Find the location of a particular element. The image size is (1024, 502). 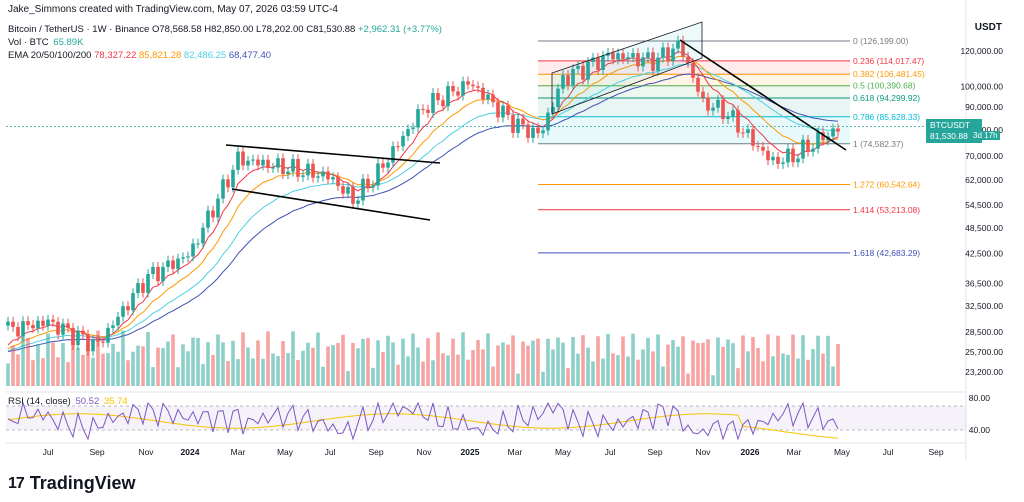

ohlc-item: +2,962.31 (+3.77%) is located at coordinates (398, 29).